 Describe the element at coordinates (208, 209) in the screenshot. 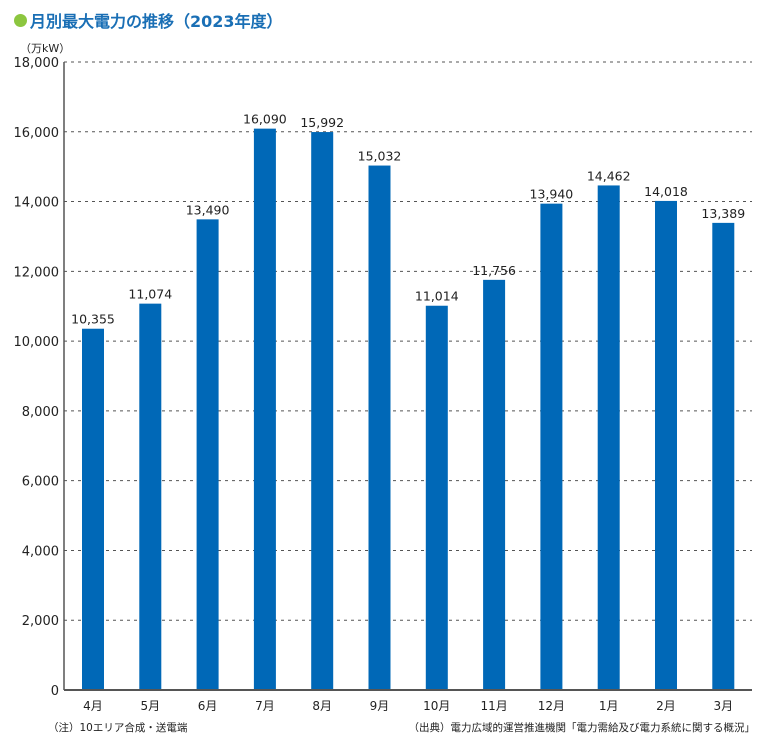

I see `data-label: 13,490` at that location.